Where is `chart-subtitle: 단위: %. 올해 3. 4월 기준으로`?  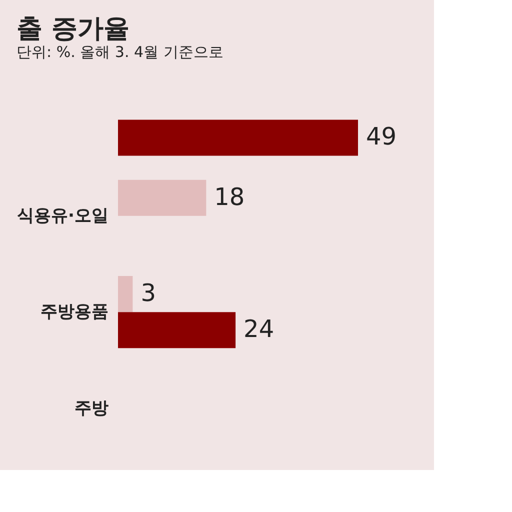 chart-subtitle: 단위: %. 올해 3. 4월 기준으로 is located at coordinates (120, 52).